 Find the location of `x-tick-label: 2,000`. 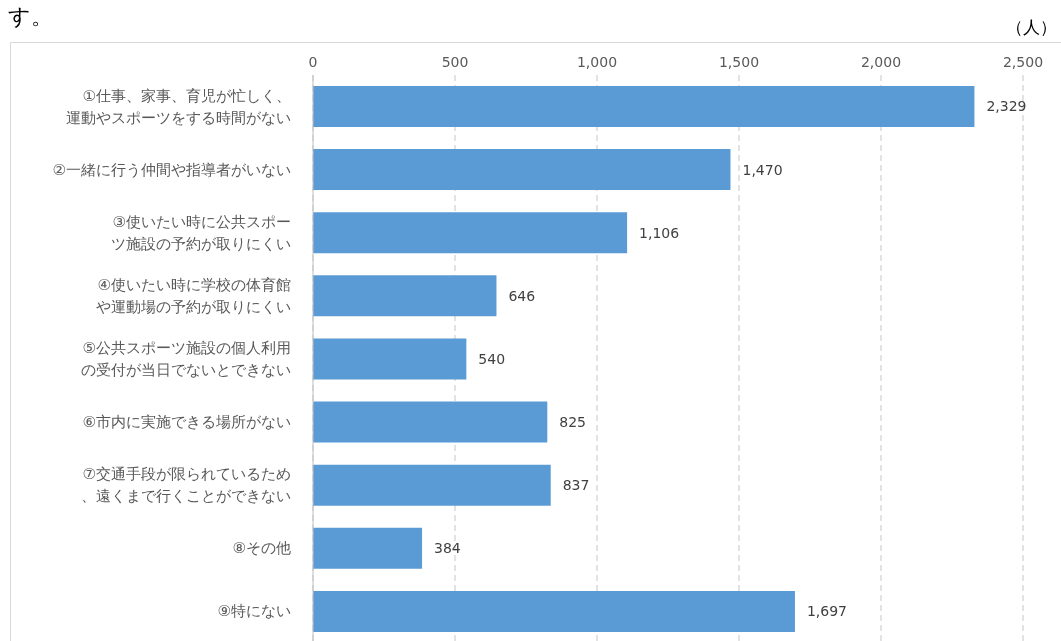

x-tick-label: 2,000 is located at coordinates (881, 62).